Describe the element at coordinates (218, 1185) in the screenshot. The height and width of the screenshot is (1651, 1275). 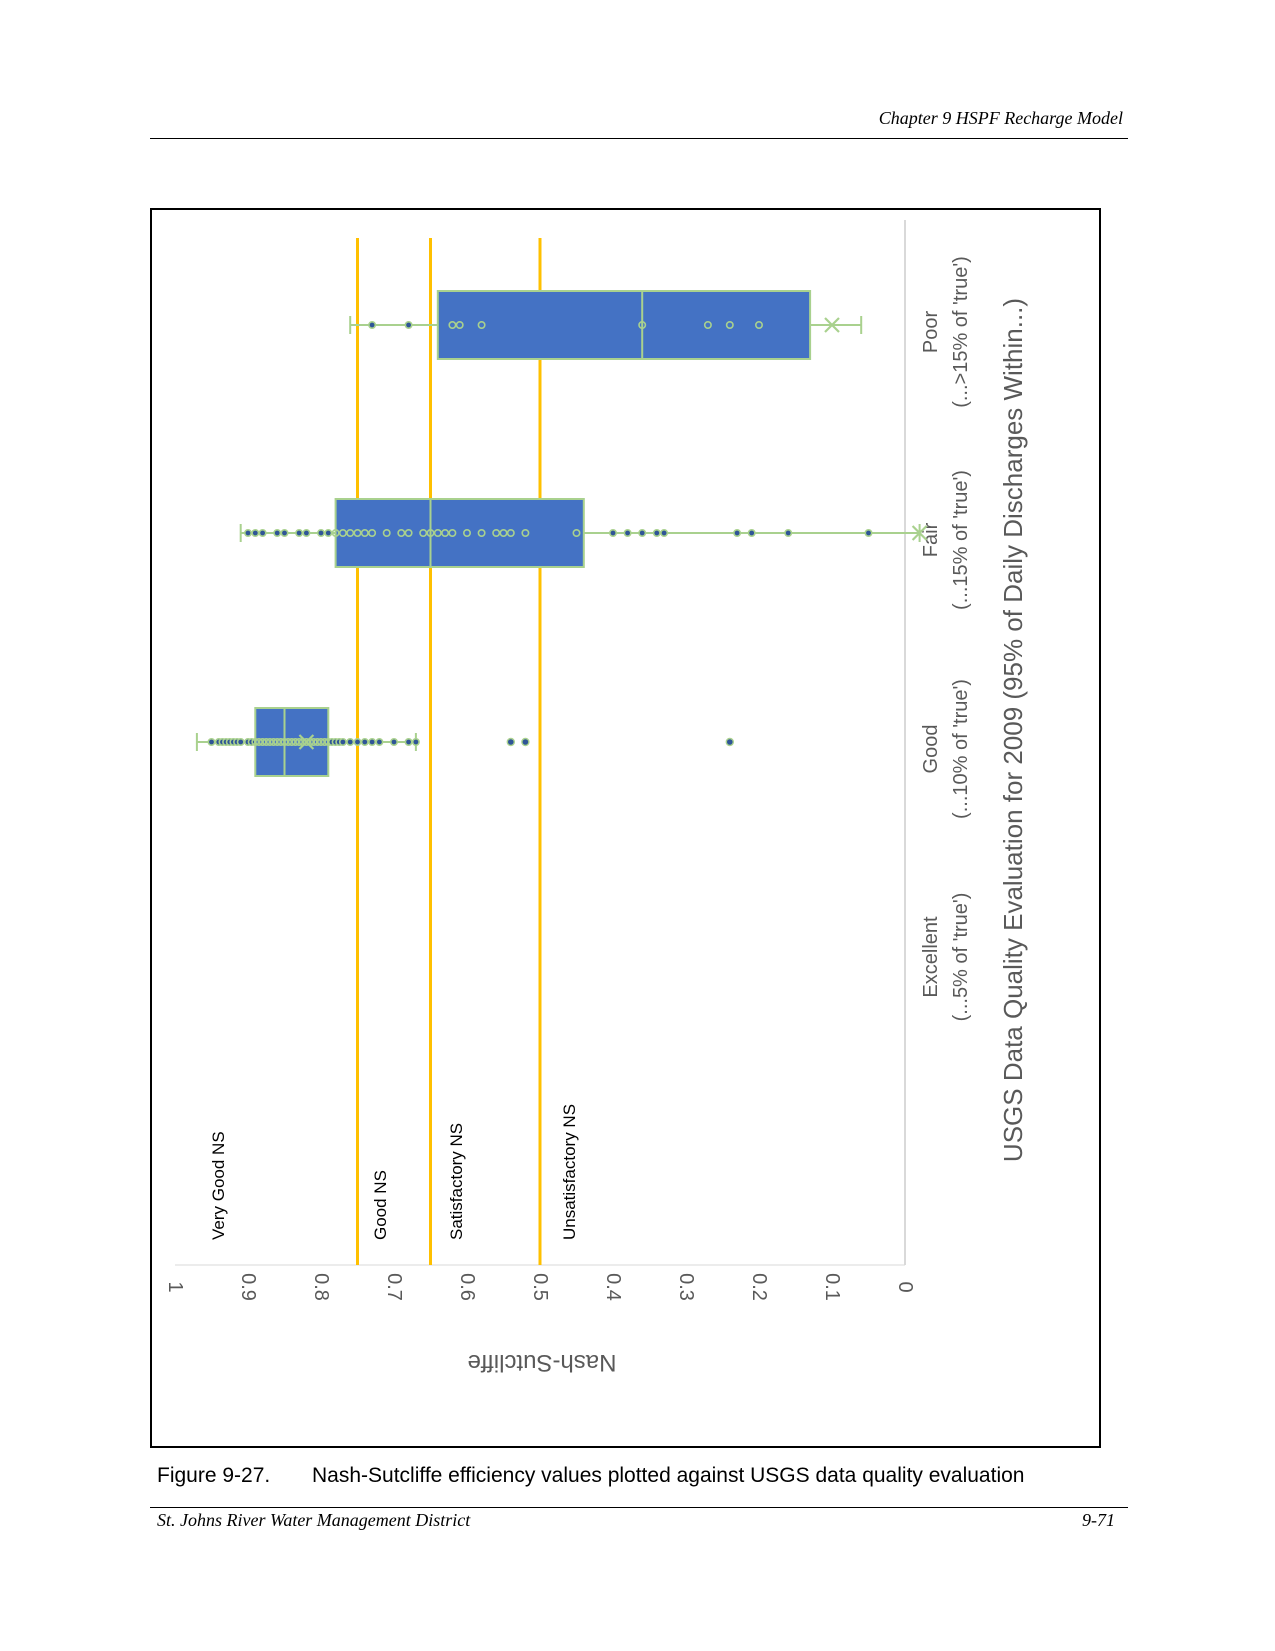
I see `threshold-label: Very Good NS` at that location.